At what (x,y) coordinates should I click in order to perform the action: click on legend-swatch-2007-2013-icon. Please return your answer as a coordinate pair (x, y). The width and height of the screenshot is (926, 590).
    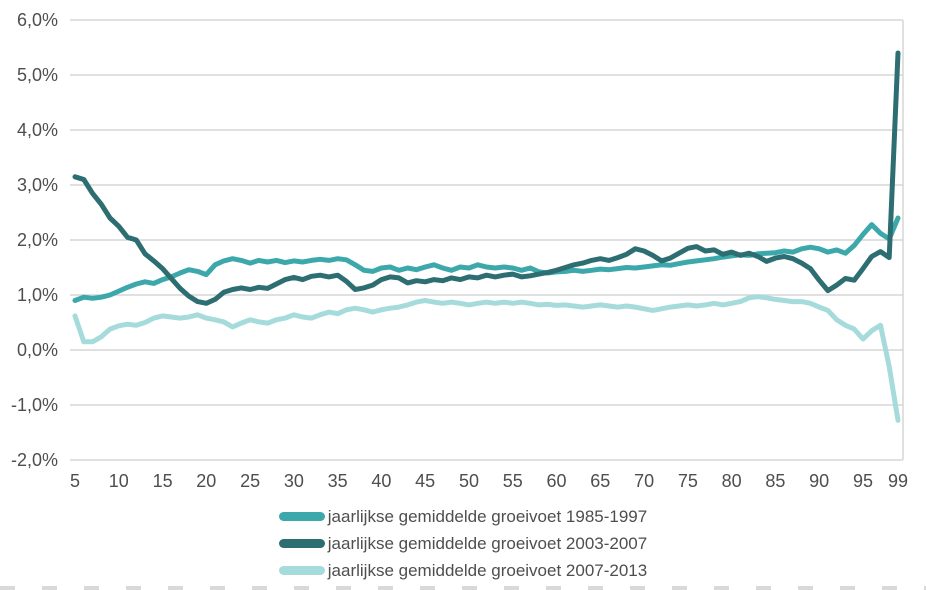
    Looking at the image, I should click on (301, 570).